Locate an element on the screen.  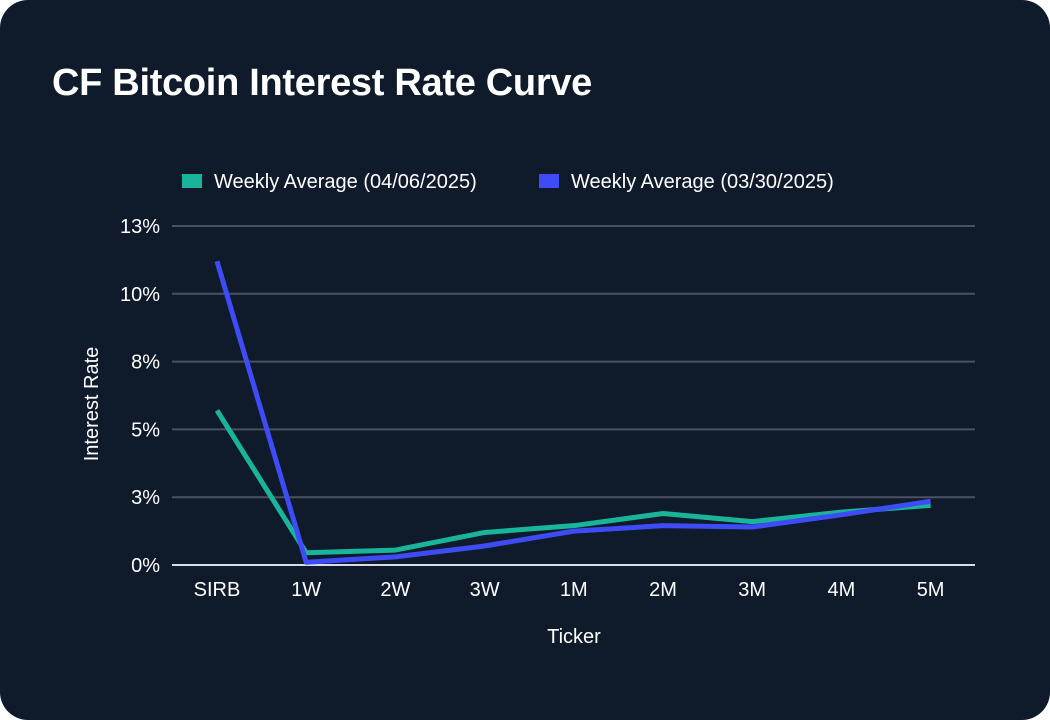
legend-item: Weekly Average (03/30/2025) is located at coordinates (686, 182).